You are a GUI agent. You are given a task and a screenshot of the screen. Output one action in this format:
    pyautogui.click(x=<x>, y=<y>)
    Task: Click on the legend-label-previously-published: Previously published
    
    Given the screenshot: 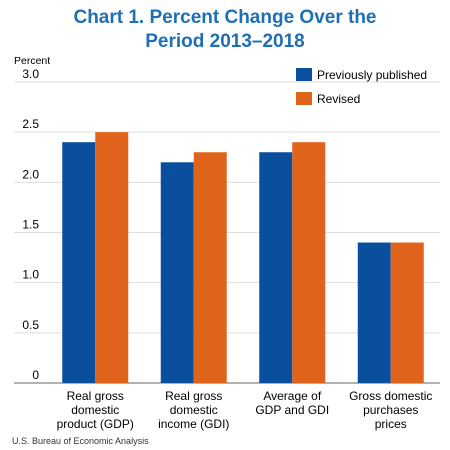 What is the action you would take?
    pyautogui.click(x=372, y=75)
    